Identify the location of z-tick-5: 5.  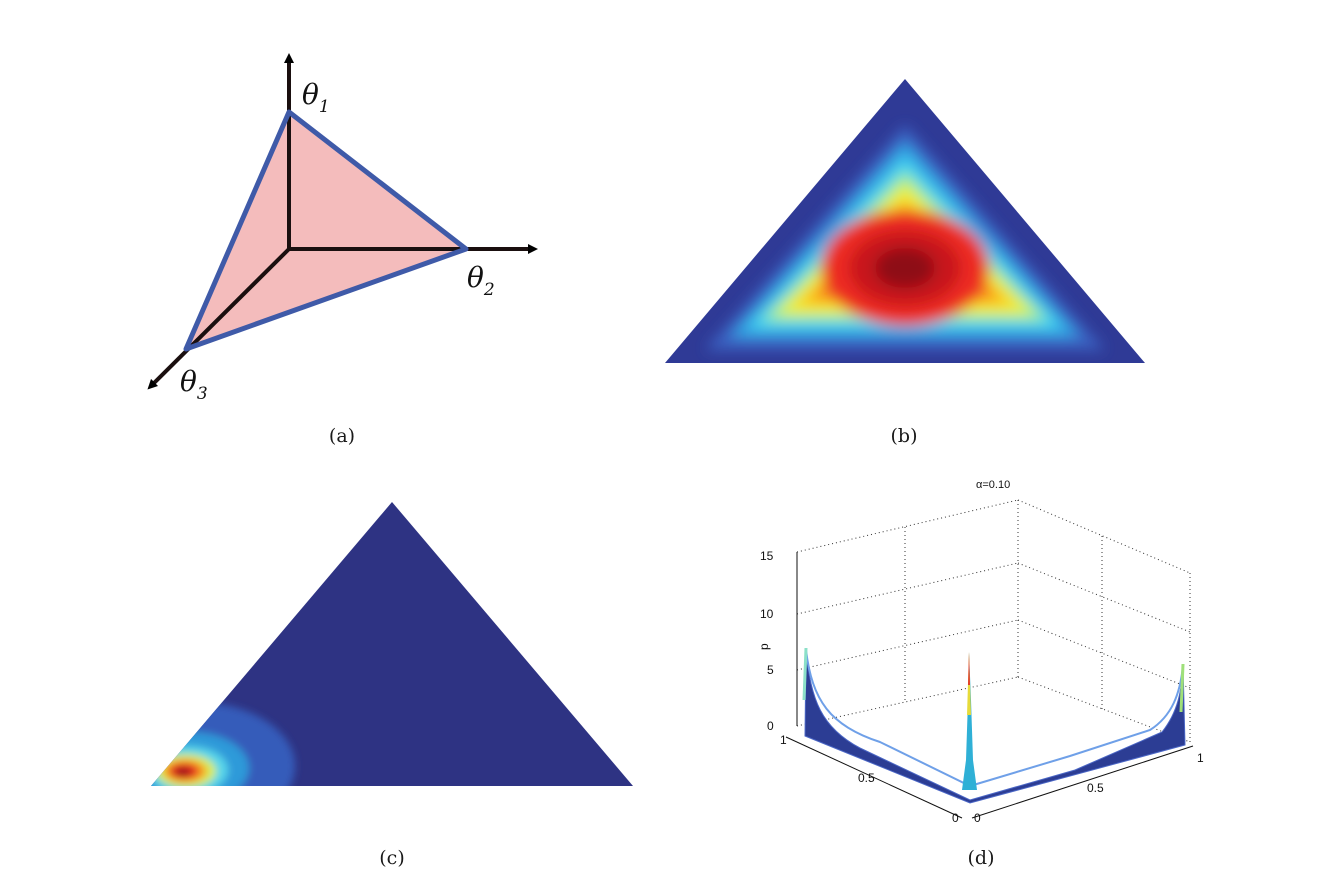
(770, 670).